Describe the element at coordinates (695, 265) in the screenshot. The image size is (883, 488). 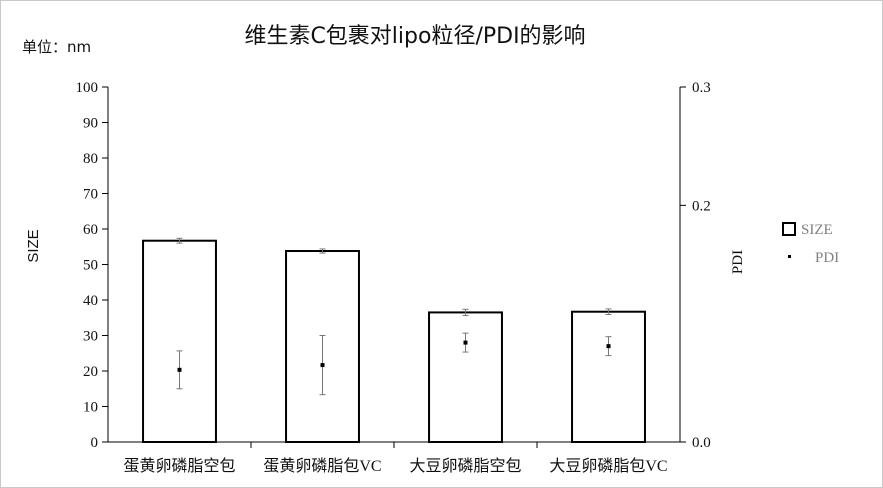
I see `y-axis-right: 0.0 0.2 0.3` at that location.